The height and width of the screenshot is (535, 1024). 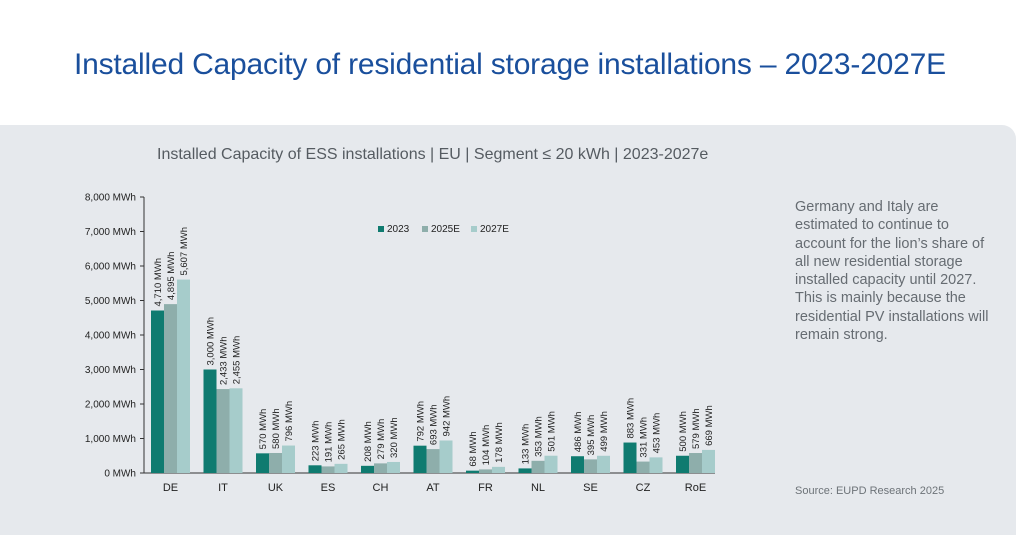 I want to click on data-label: 499 MWh, so click(x=604, y=431).